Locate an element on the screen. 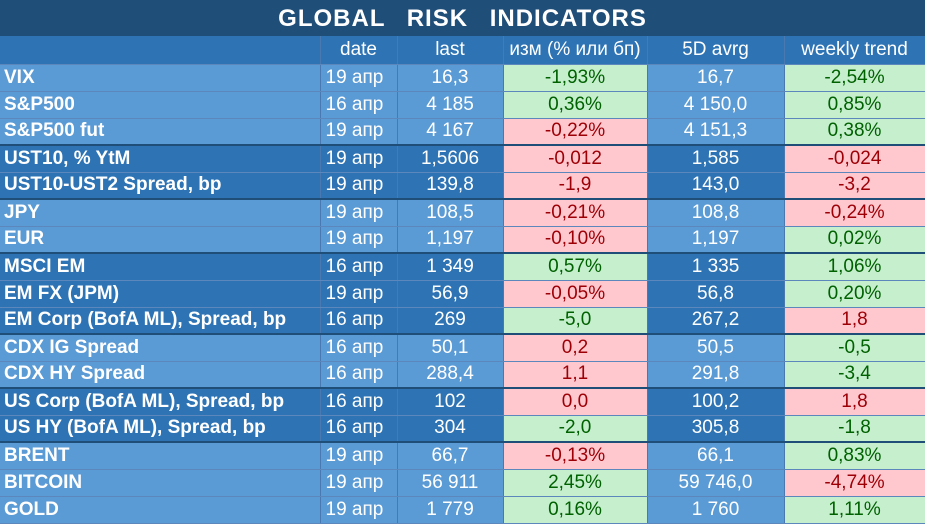 The width and height of the screenshot is (925, 528). weekly-trend-cell: 0,02% is located at coordinates (854, 240).